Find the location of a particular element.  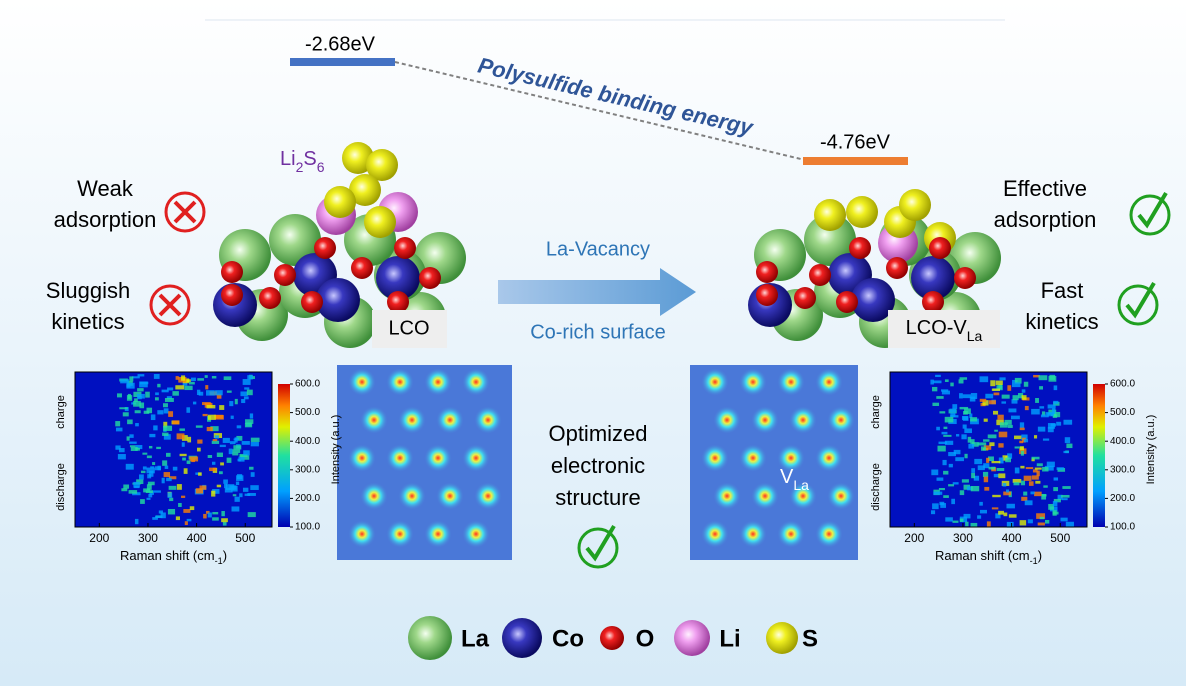

weak-adsorption: Weak is located at coordinates (105, 188).